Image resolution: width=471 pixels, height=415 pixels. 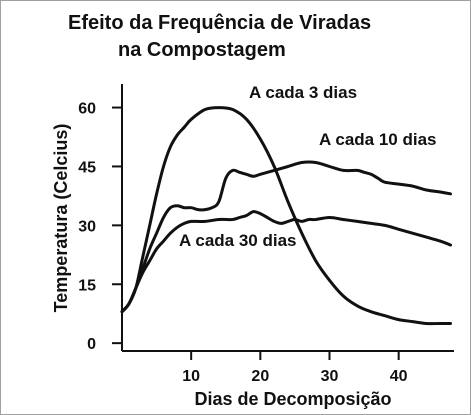 I want to click on series-label-every-3-days: A cada 3 dias, so click(x=303, y=92).